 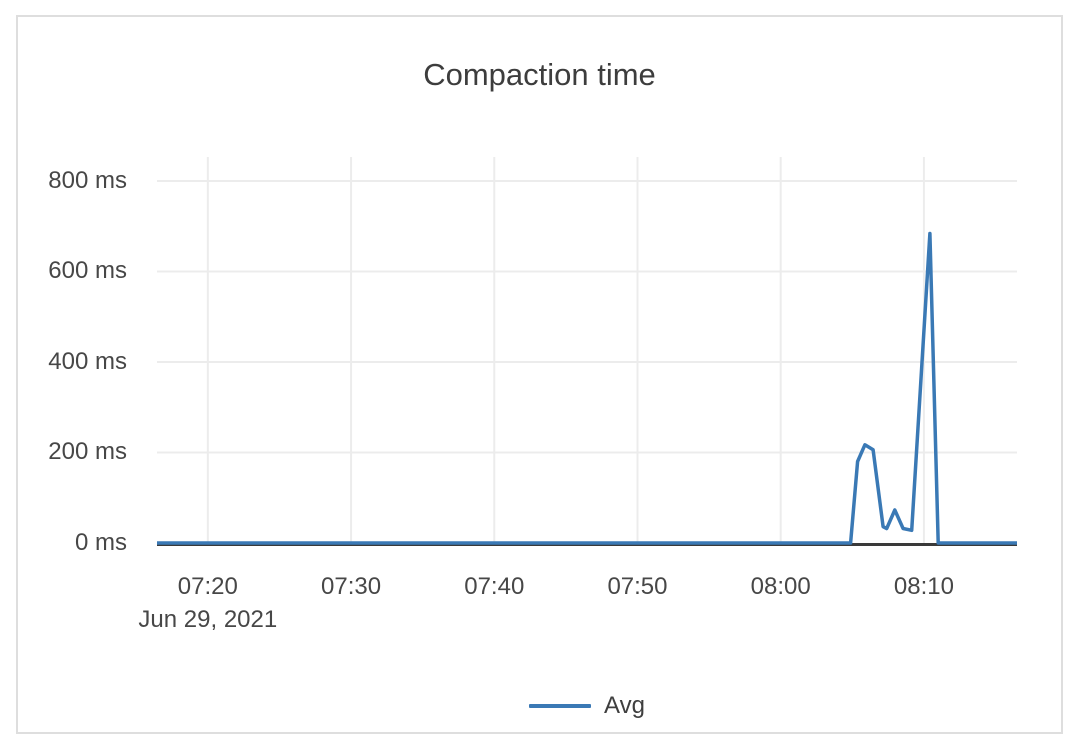 I want to click on legend-label: Avg, so click(x=624, y=705).